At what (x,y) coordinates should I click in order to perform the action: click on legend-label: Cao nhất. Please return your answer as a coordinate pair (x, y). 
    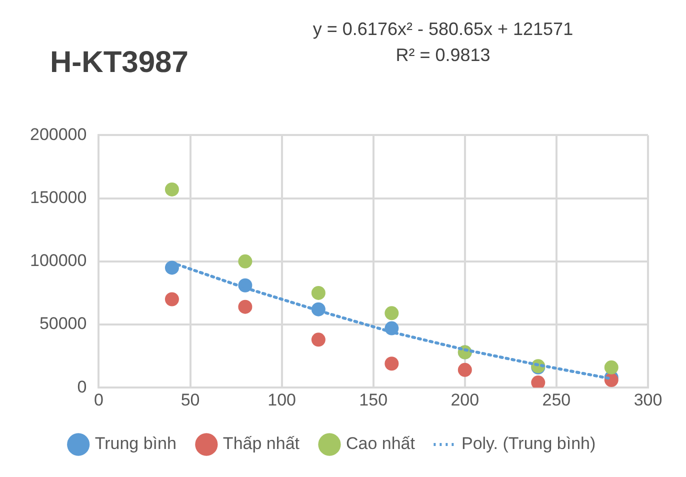
    Looking at the image, I should click on (381, 444).